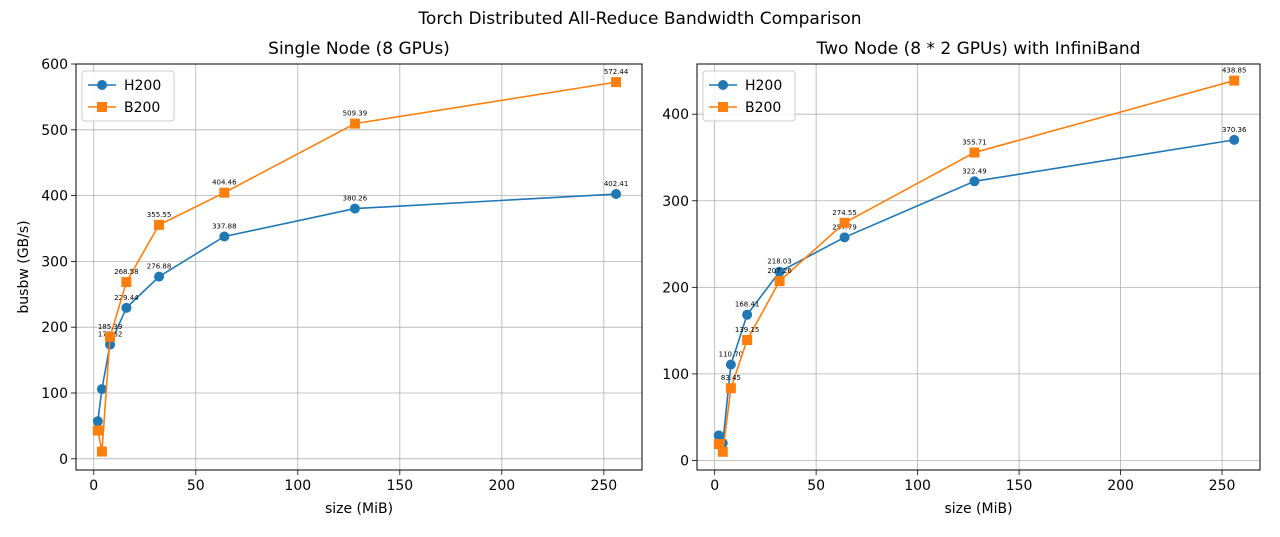 This screenshot has width=1280, height=537. I want to click on y-tick-label: 600, so click(54, 65).